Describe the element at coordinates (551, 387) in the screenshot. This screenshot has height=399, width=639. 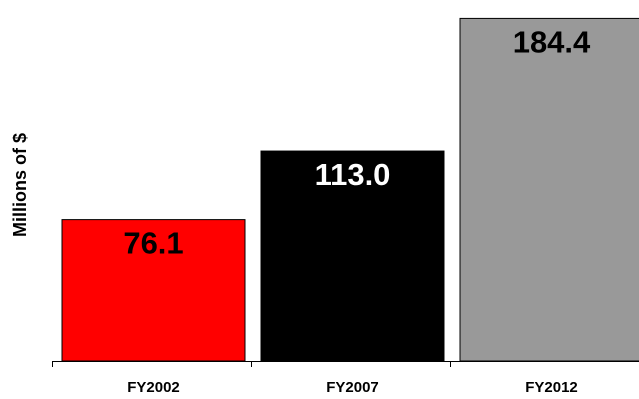
I see `category-label-fy2012: FY2012` at that location.